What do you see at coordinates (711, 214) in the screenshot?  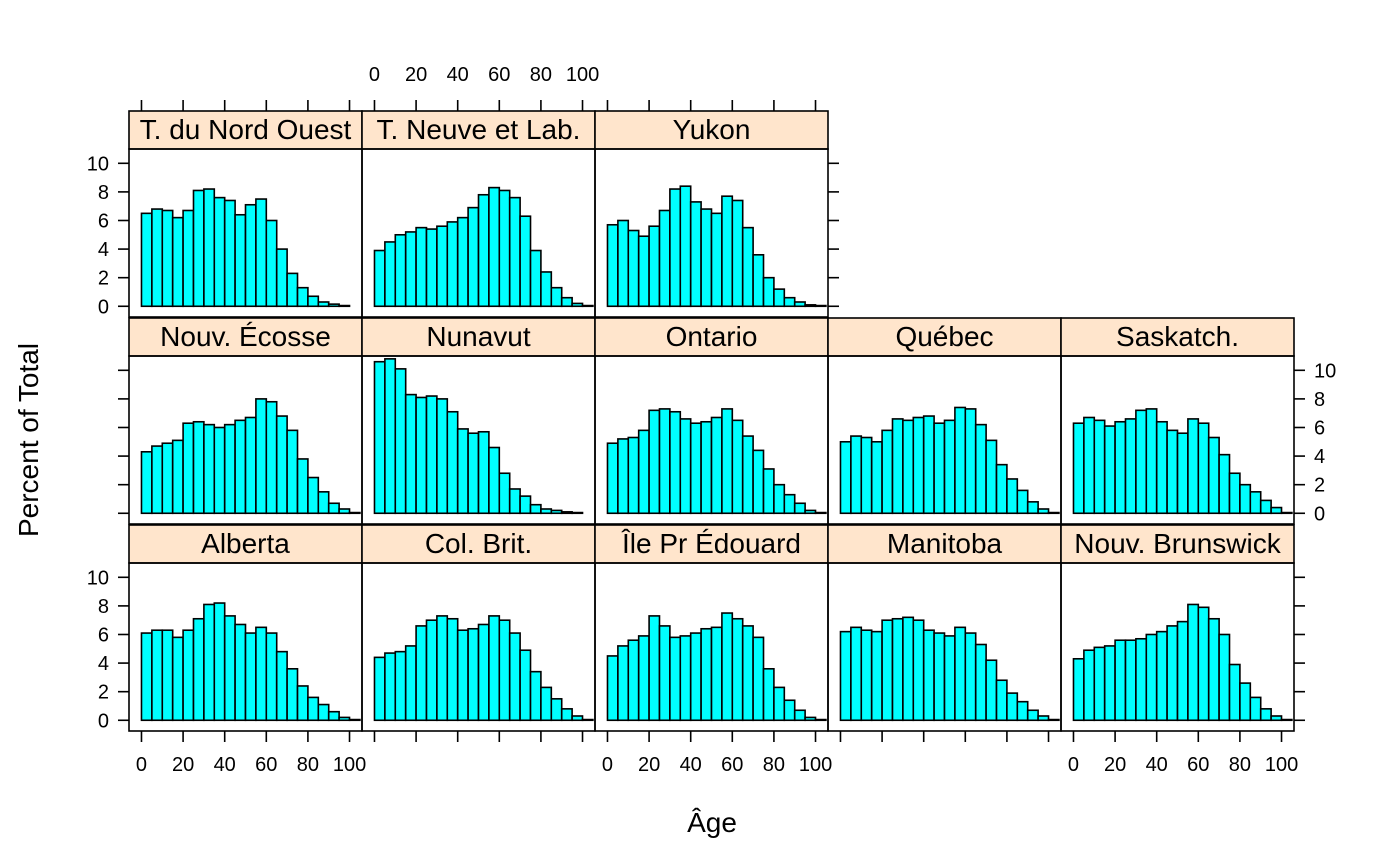 I see `panel-yukon: Yukon` at bounding box center [711, 214].